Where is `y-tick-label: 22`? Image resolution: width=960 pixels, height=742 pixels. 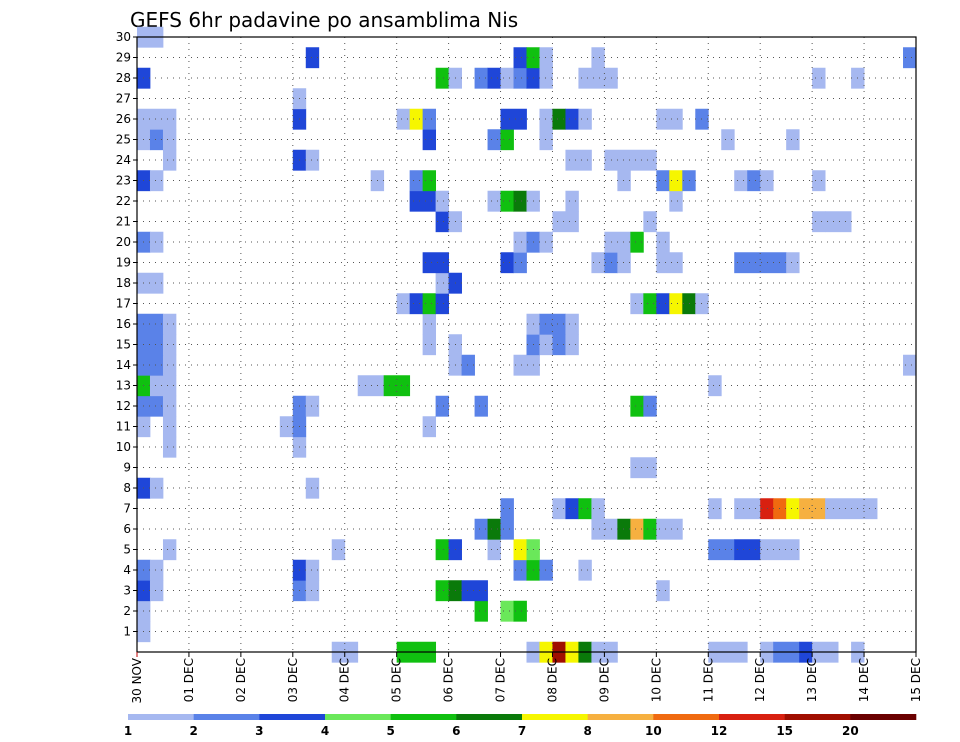
y-tick-label: 22 is located at coordinates (123, 201).